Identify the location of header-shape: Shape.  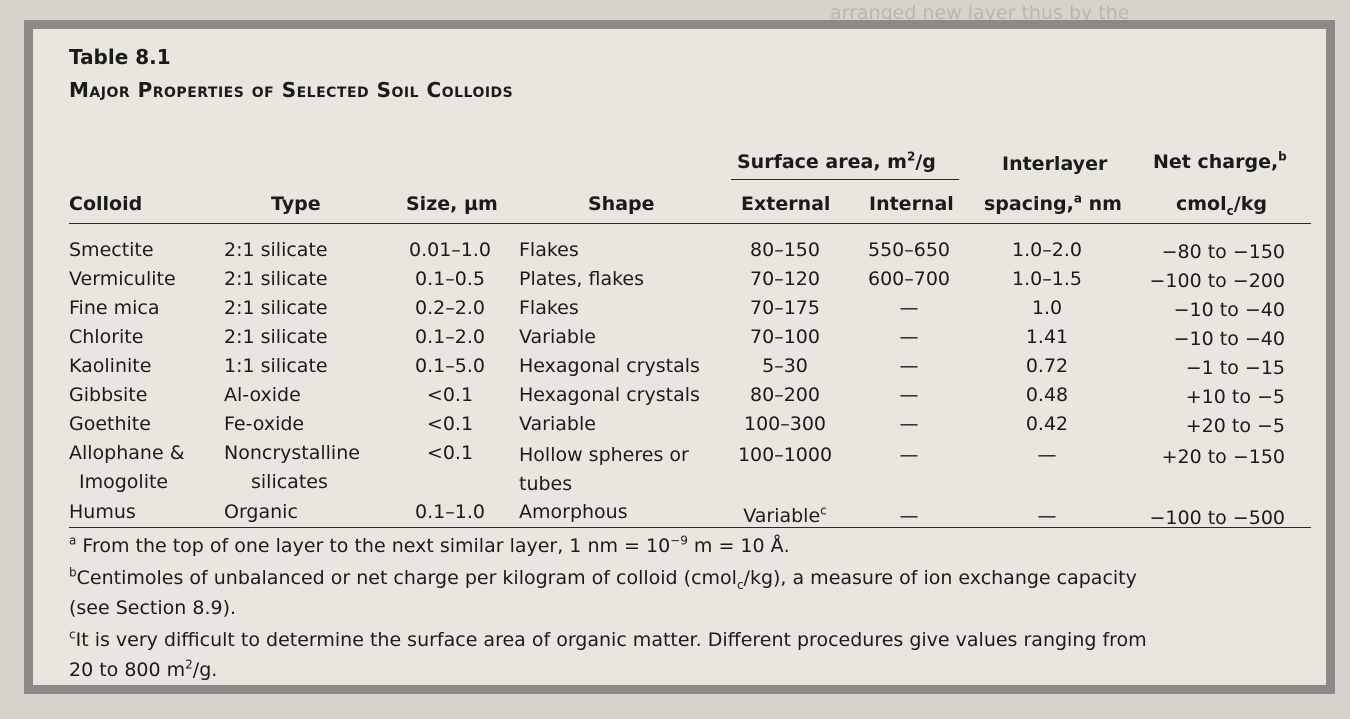
(621, 204).